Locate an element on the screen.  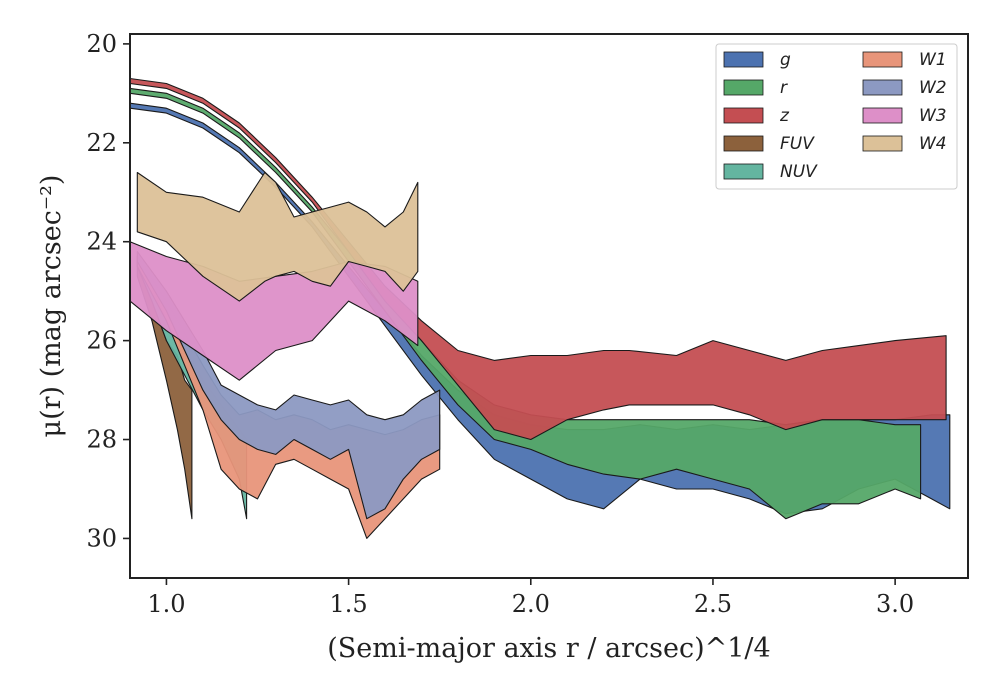
legend-label-w1: W1 is located at coordinates (933, 60).